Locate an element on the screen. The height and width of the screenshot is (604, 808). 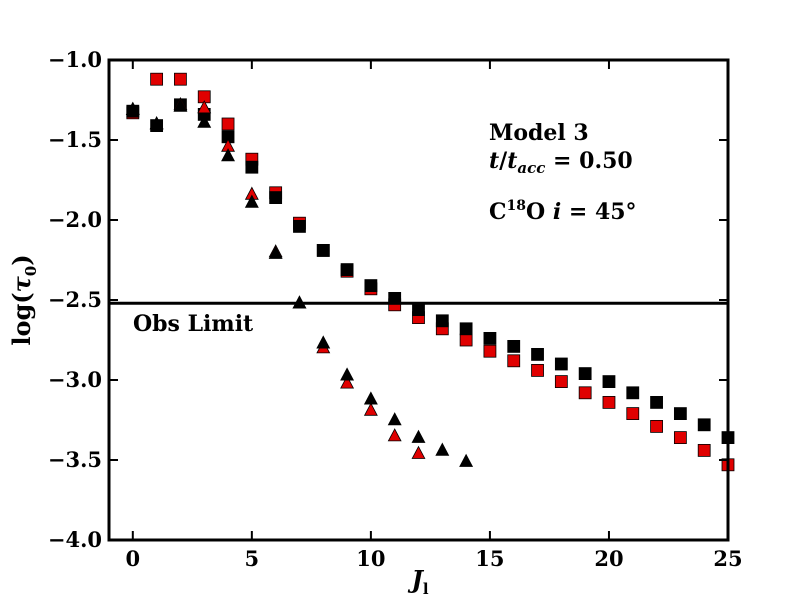
x-tick-label: 10 is located at coordinates (370, 558).